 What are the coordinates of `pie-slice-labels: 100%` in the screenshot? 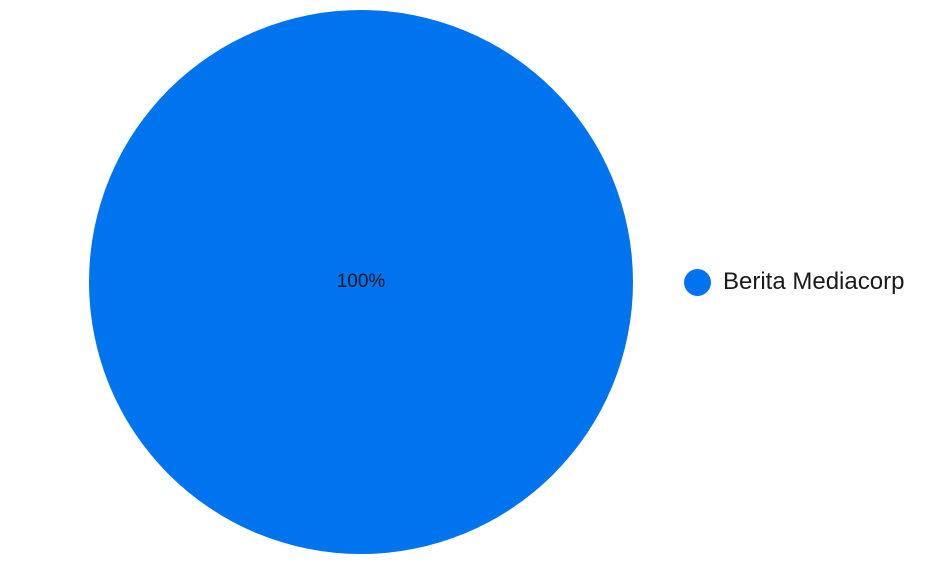 It's located at (361, 281).